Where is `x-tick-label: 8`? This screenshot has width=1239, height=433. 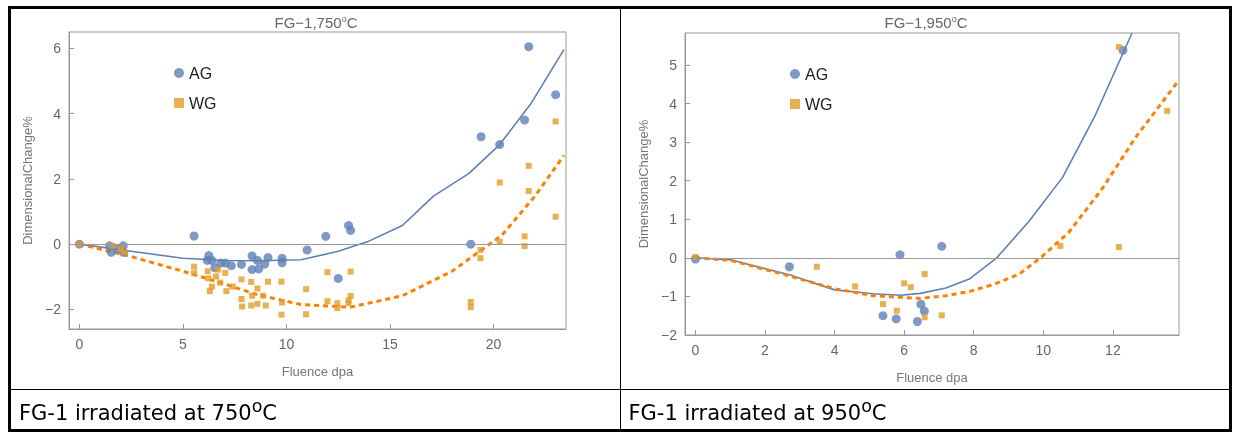 x-tick-label: 8 is located at coordinates (973, 350).